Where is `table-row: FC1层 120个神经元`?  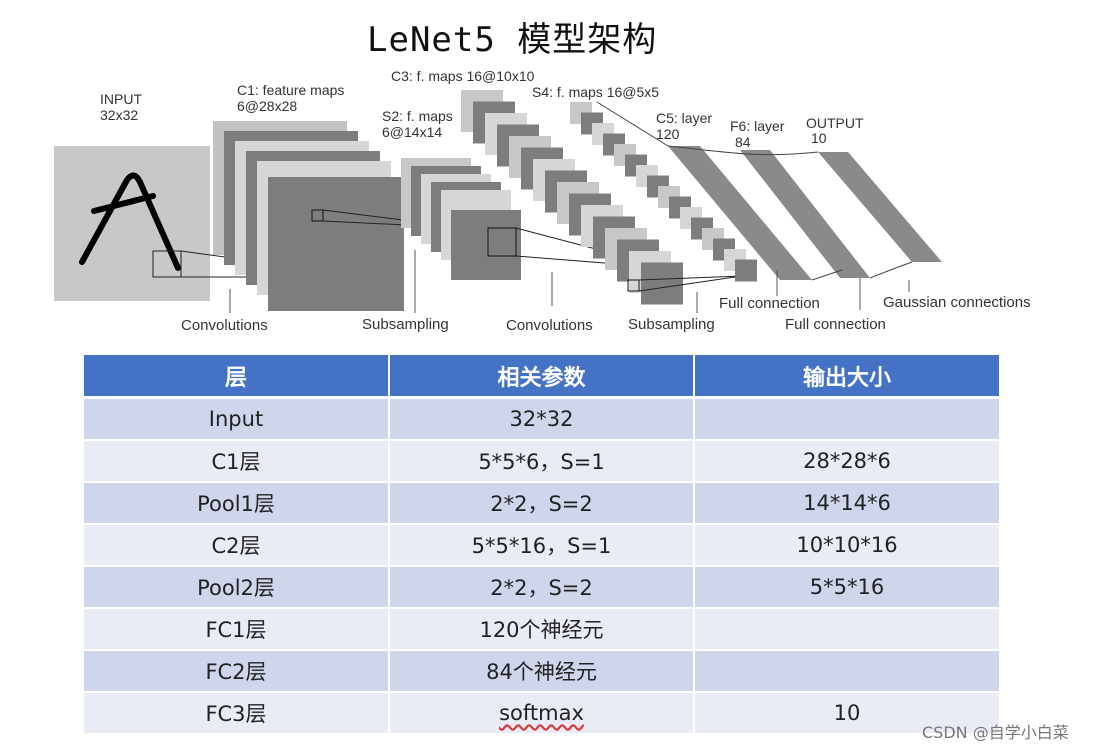 table-row: FC1层 120个神经元 is located at coordinates (541, 629).